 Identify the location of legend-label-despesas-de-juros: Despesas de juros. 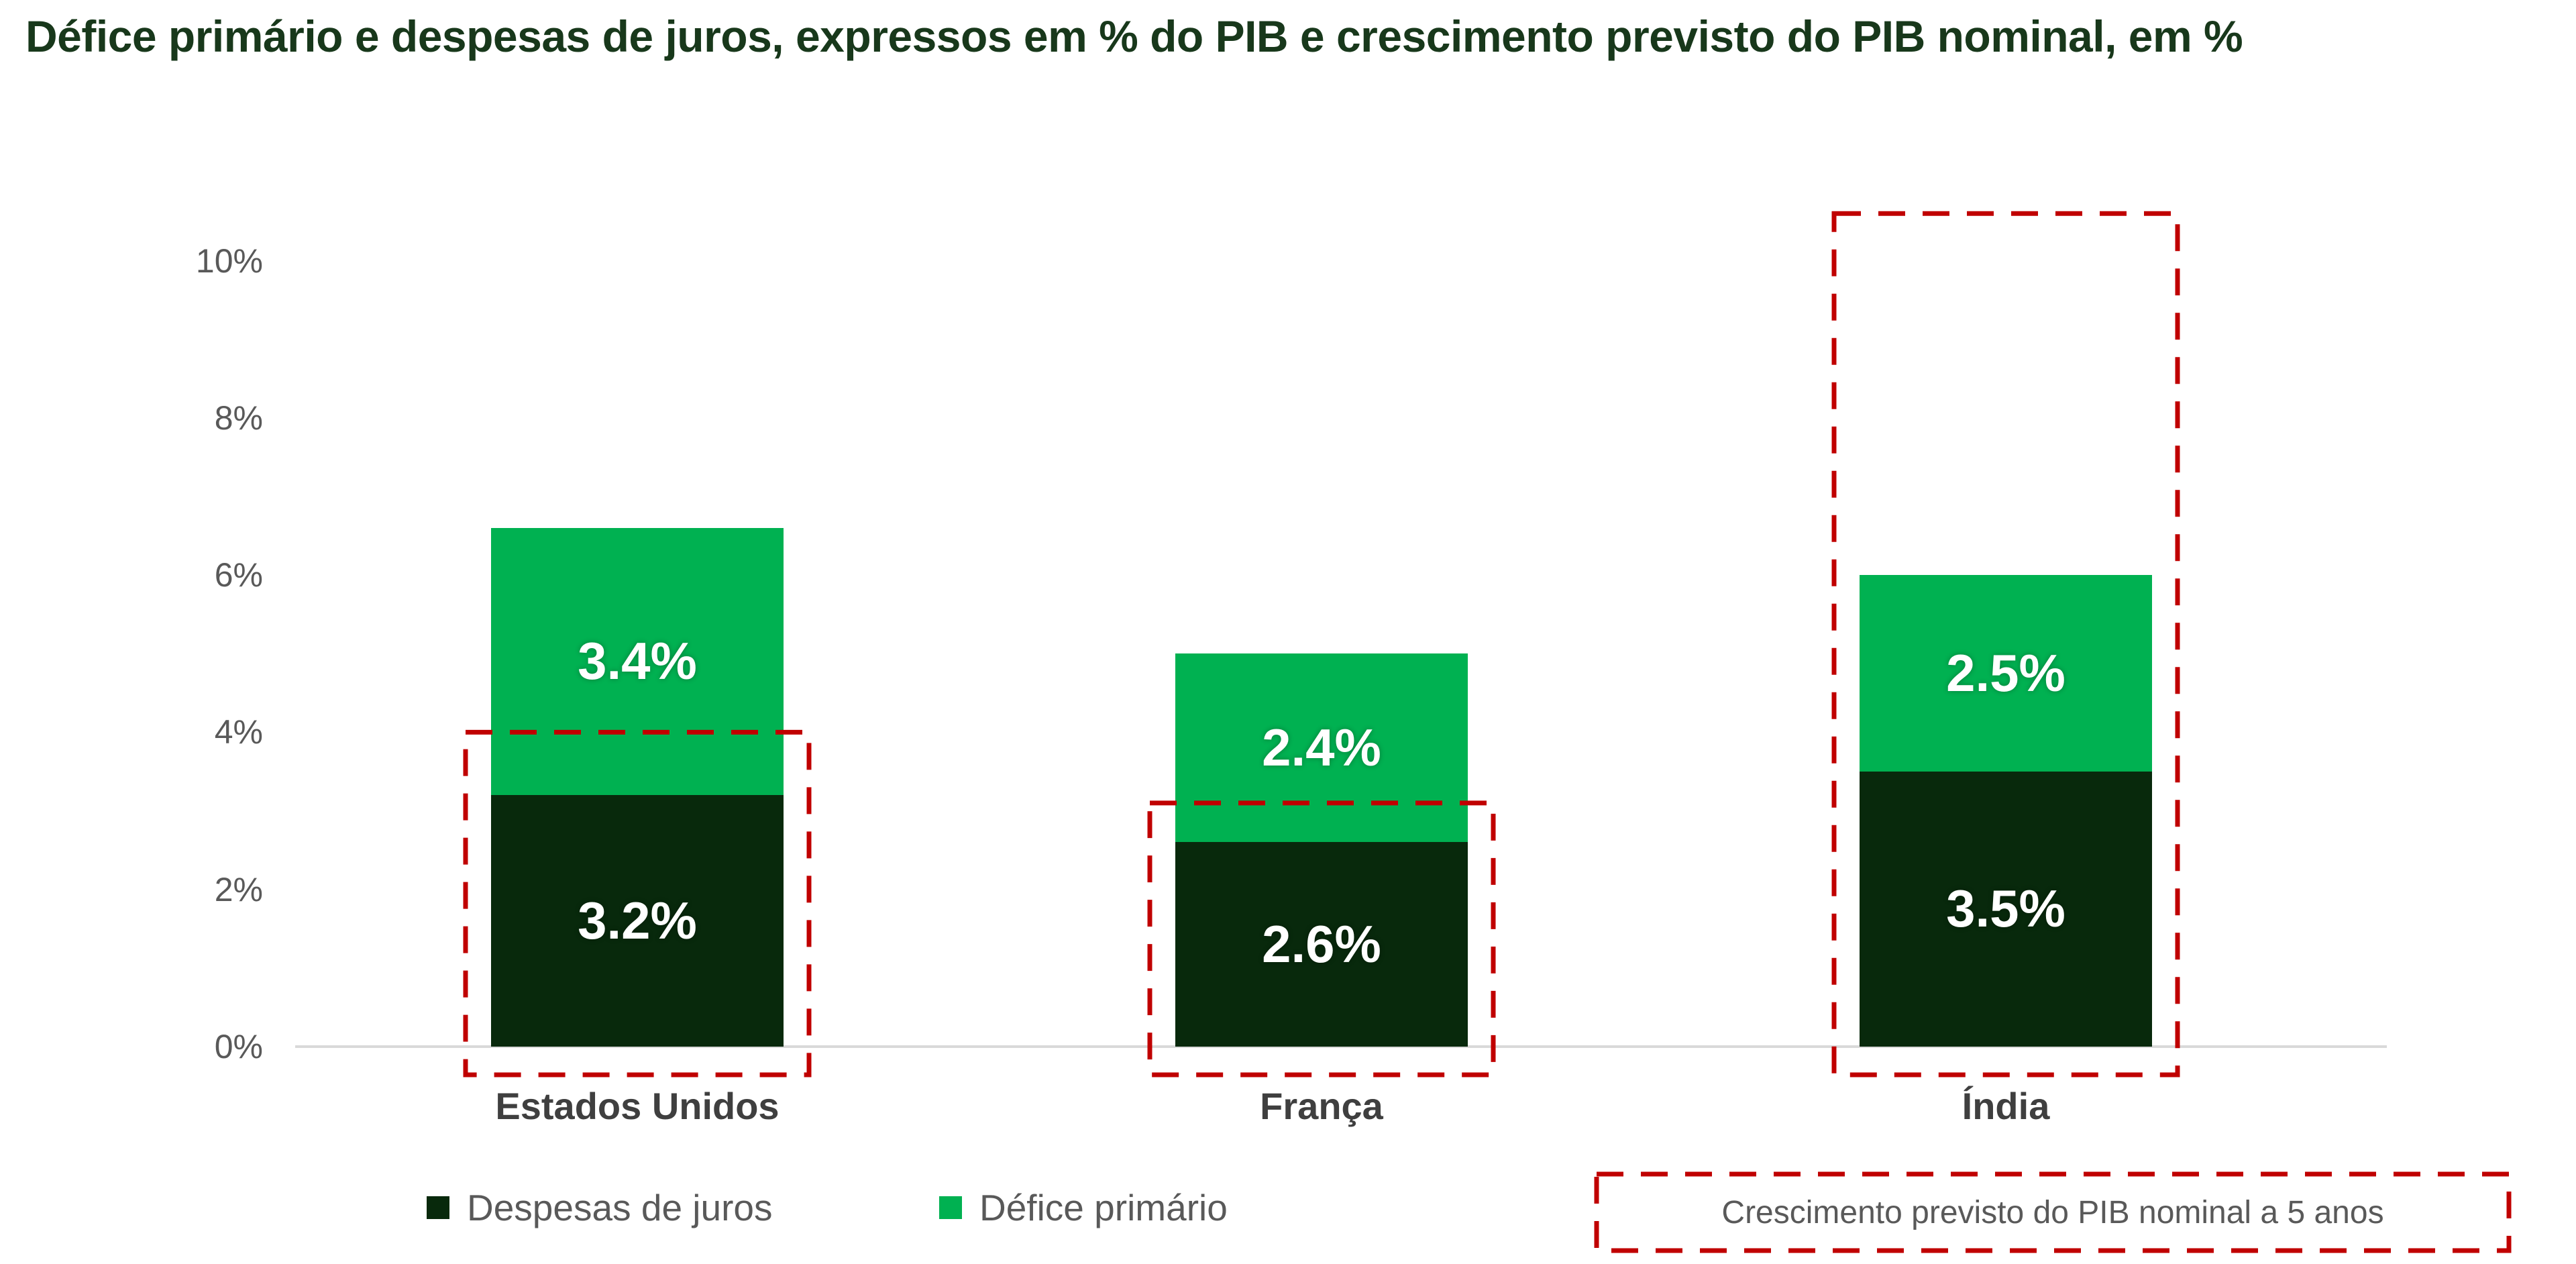
(620, 1207).